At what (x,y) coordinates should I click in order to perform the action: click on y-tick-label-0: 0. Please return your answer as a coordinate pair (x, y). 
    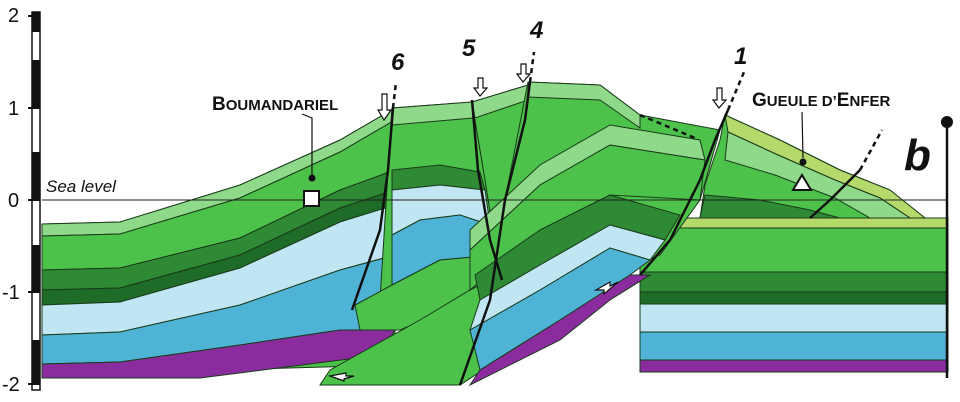
    Looking at the image, I should click on (13, 201).